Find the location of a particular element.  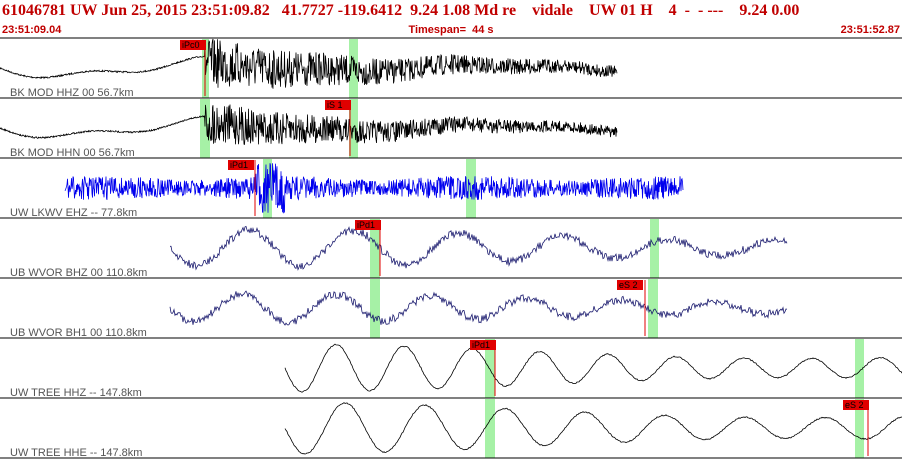

trace-label: UW LKWV EHZ -- 77.8km is located at coordinates (73, 213).